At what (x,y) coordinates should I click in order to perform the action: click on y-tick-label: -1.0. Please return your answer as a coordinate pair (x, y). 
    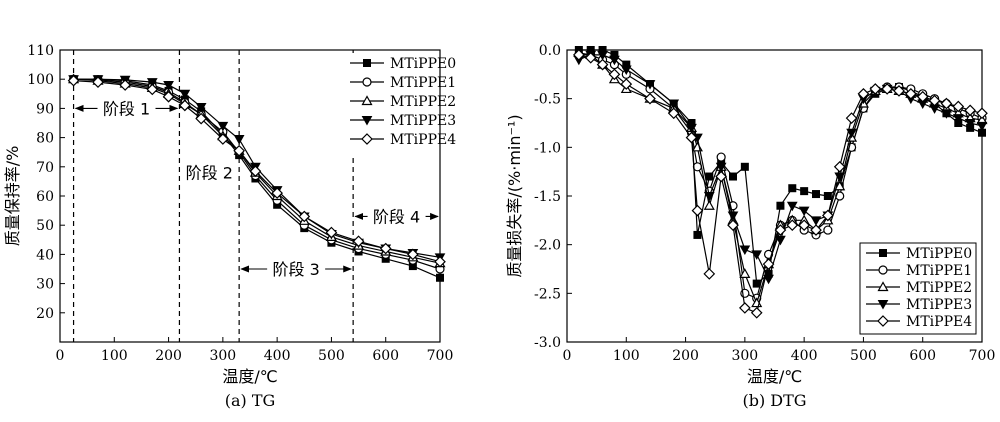
    Looking at the image, I should click on (547, 148).